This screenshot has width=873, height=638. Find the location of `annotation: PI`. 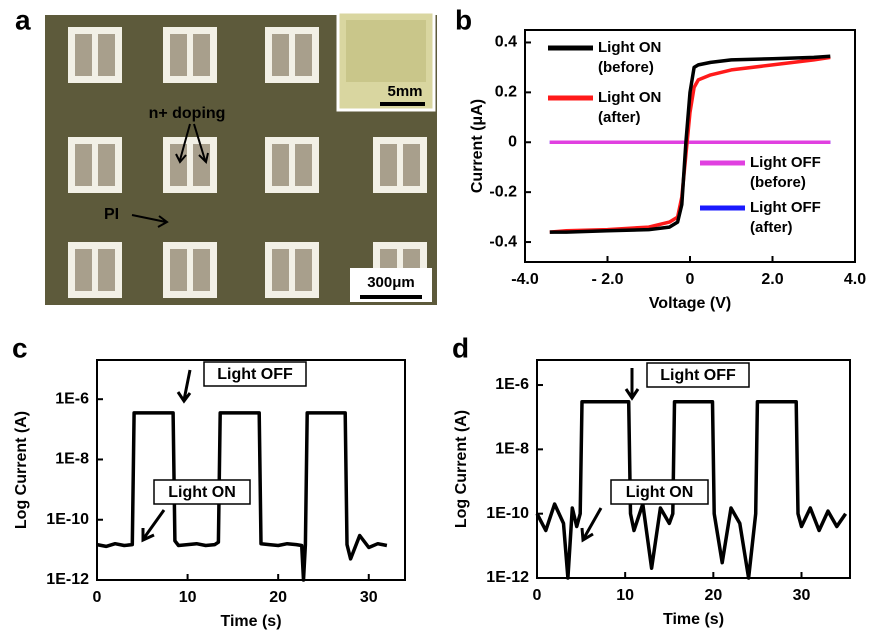

annotation: PI is located at coordinates (111, 214).